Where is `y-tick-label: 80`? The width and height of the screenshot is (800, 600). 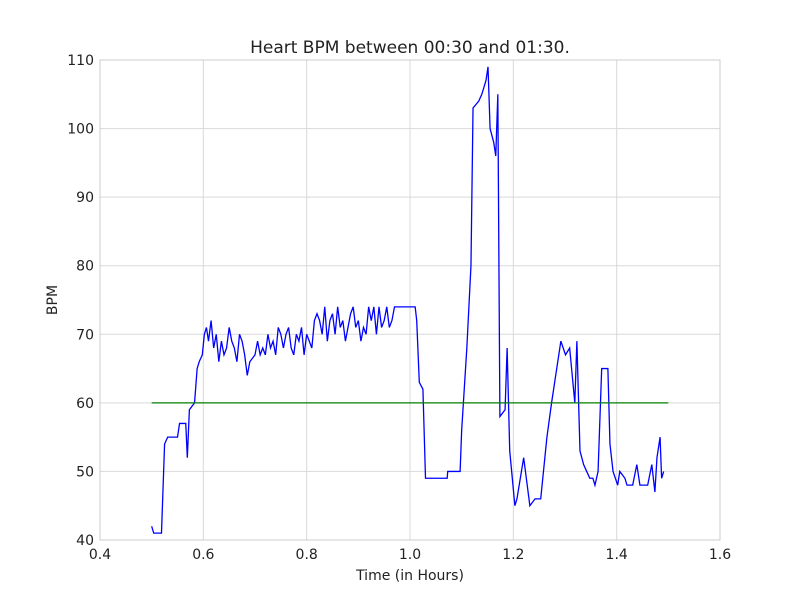 y-tick-label: 80 is located at coordinates (85, 267).